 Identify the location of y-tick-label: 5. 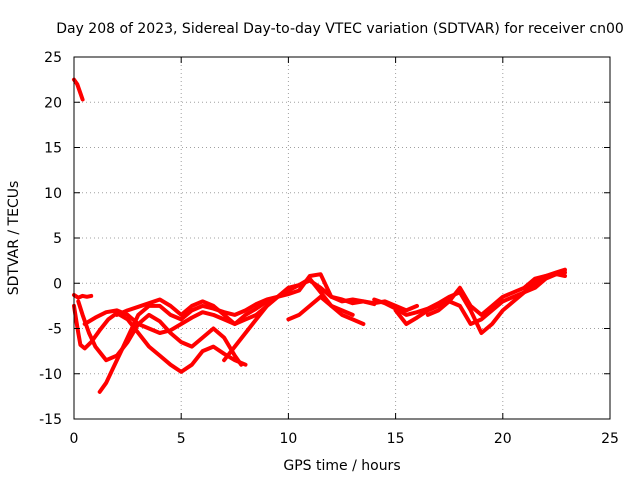
(57, 239).